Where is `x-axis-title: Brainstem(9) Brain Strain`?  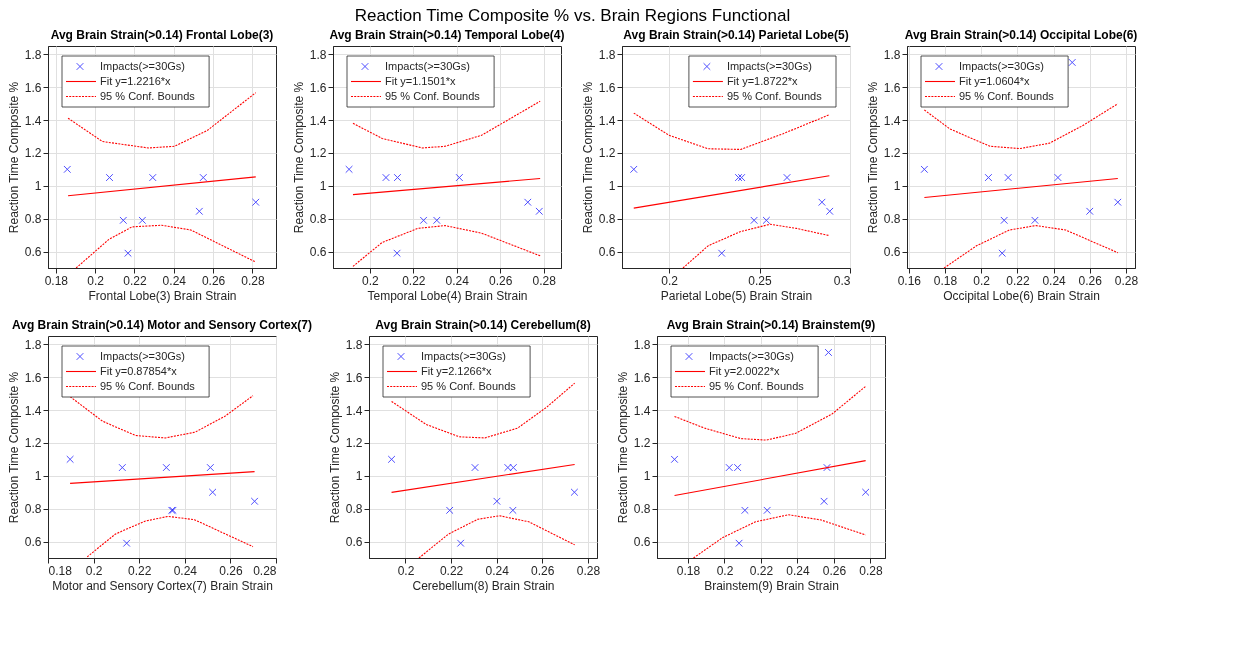
x-axis-title: Brainstem(9) Brain Strain is located at coordinates (771, 585).